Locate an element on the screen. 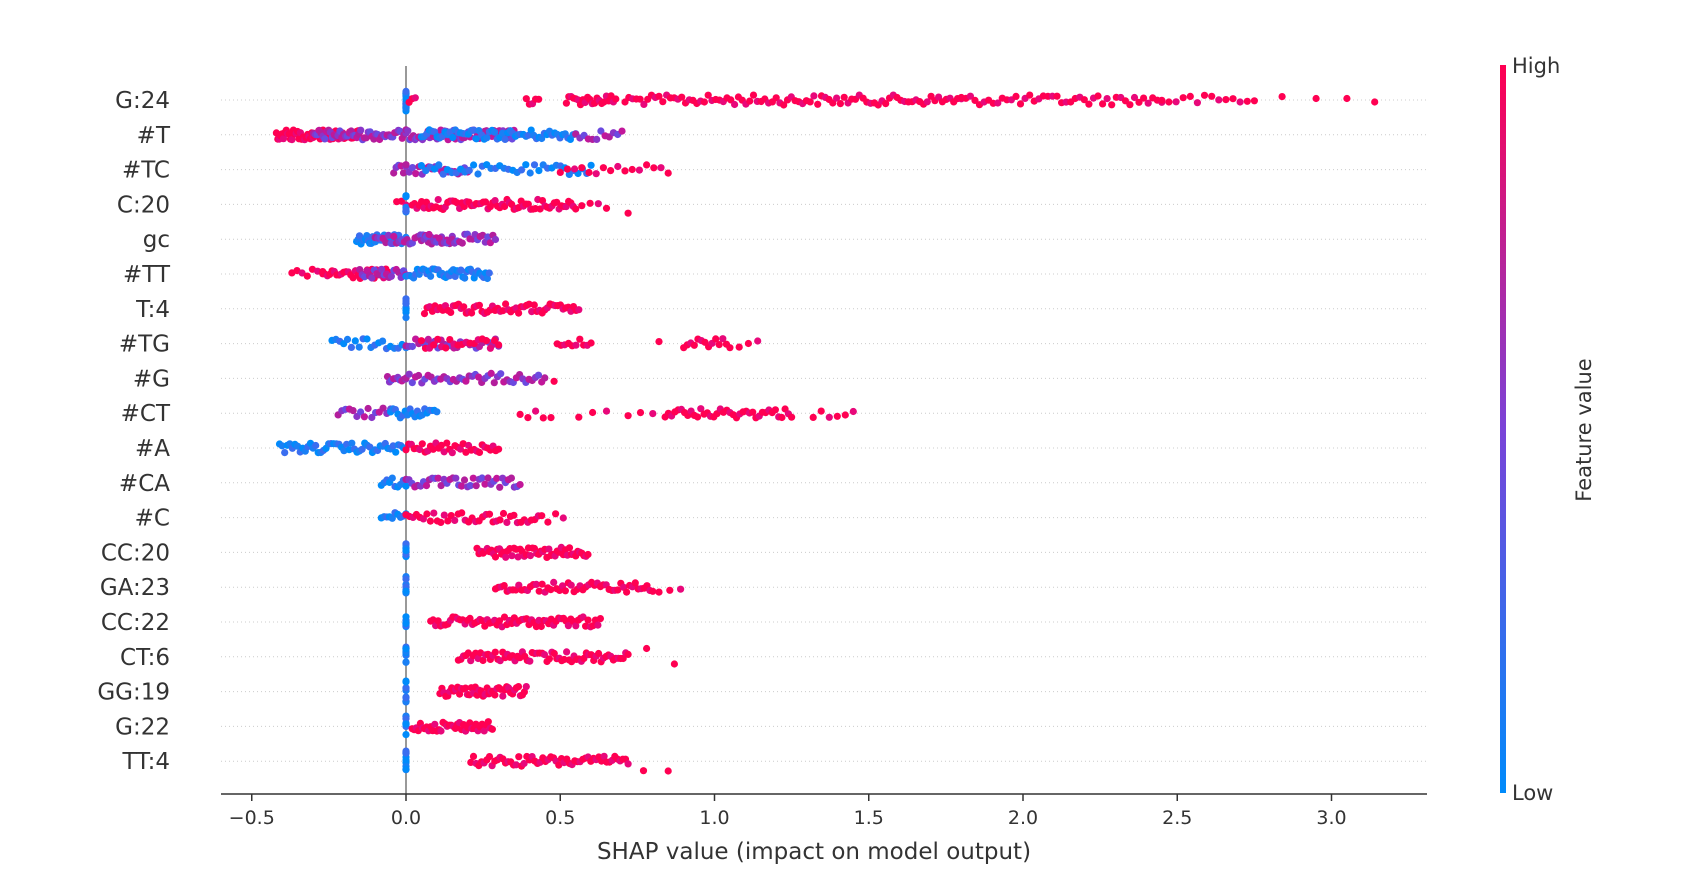  feature-label: CC:22 is located at coordinates (135, 623).